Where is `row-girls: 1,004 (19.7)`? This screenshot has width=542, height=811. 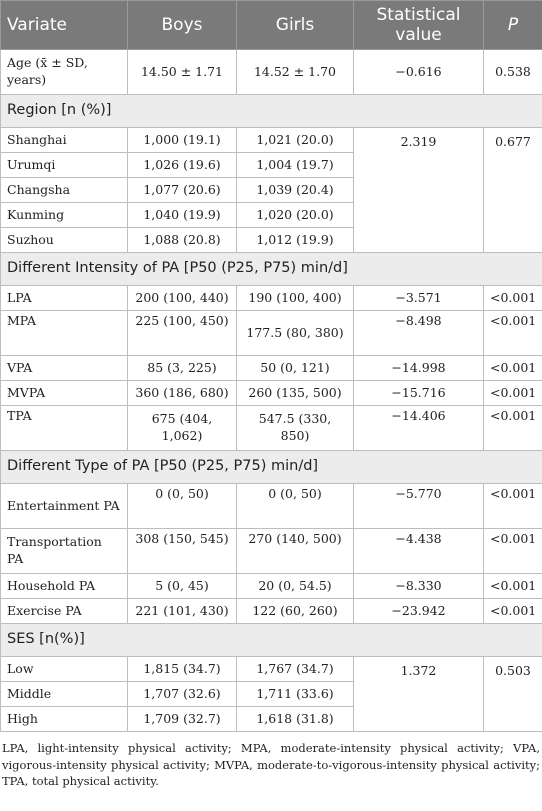 row-girls: 1,004 (19.7) is located at coordinates (295, 165).